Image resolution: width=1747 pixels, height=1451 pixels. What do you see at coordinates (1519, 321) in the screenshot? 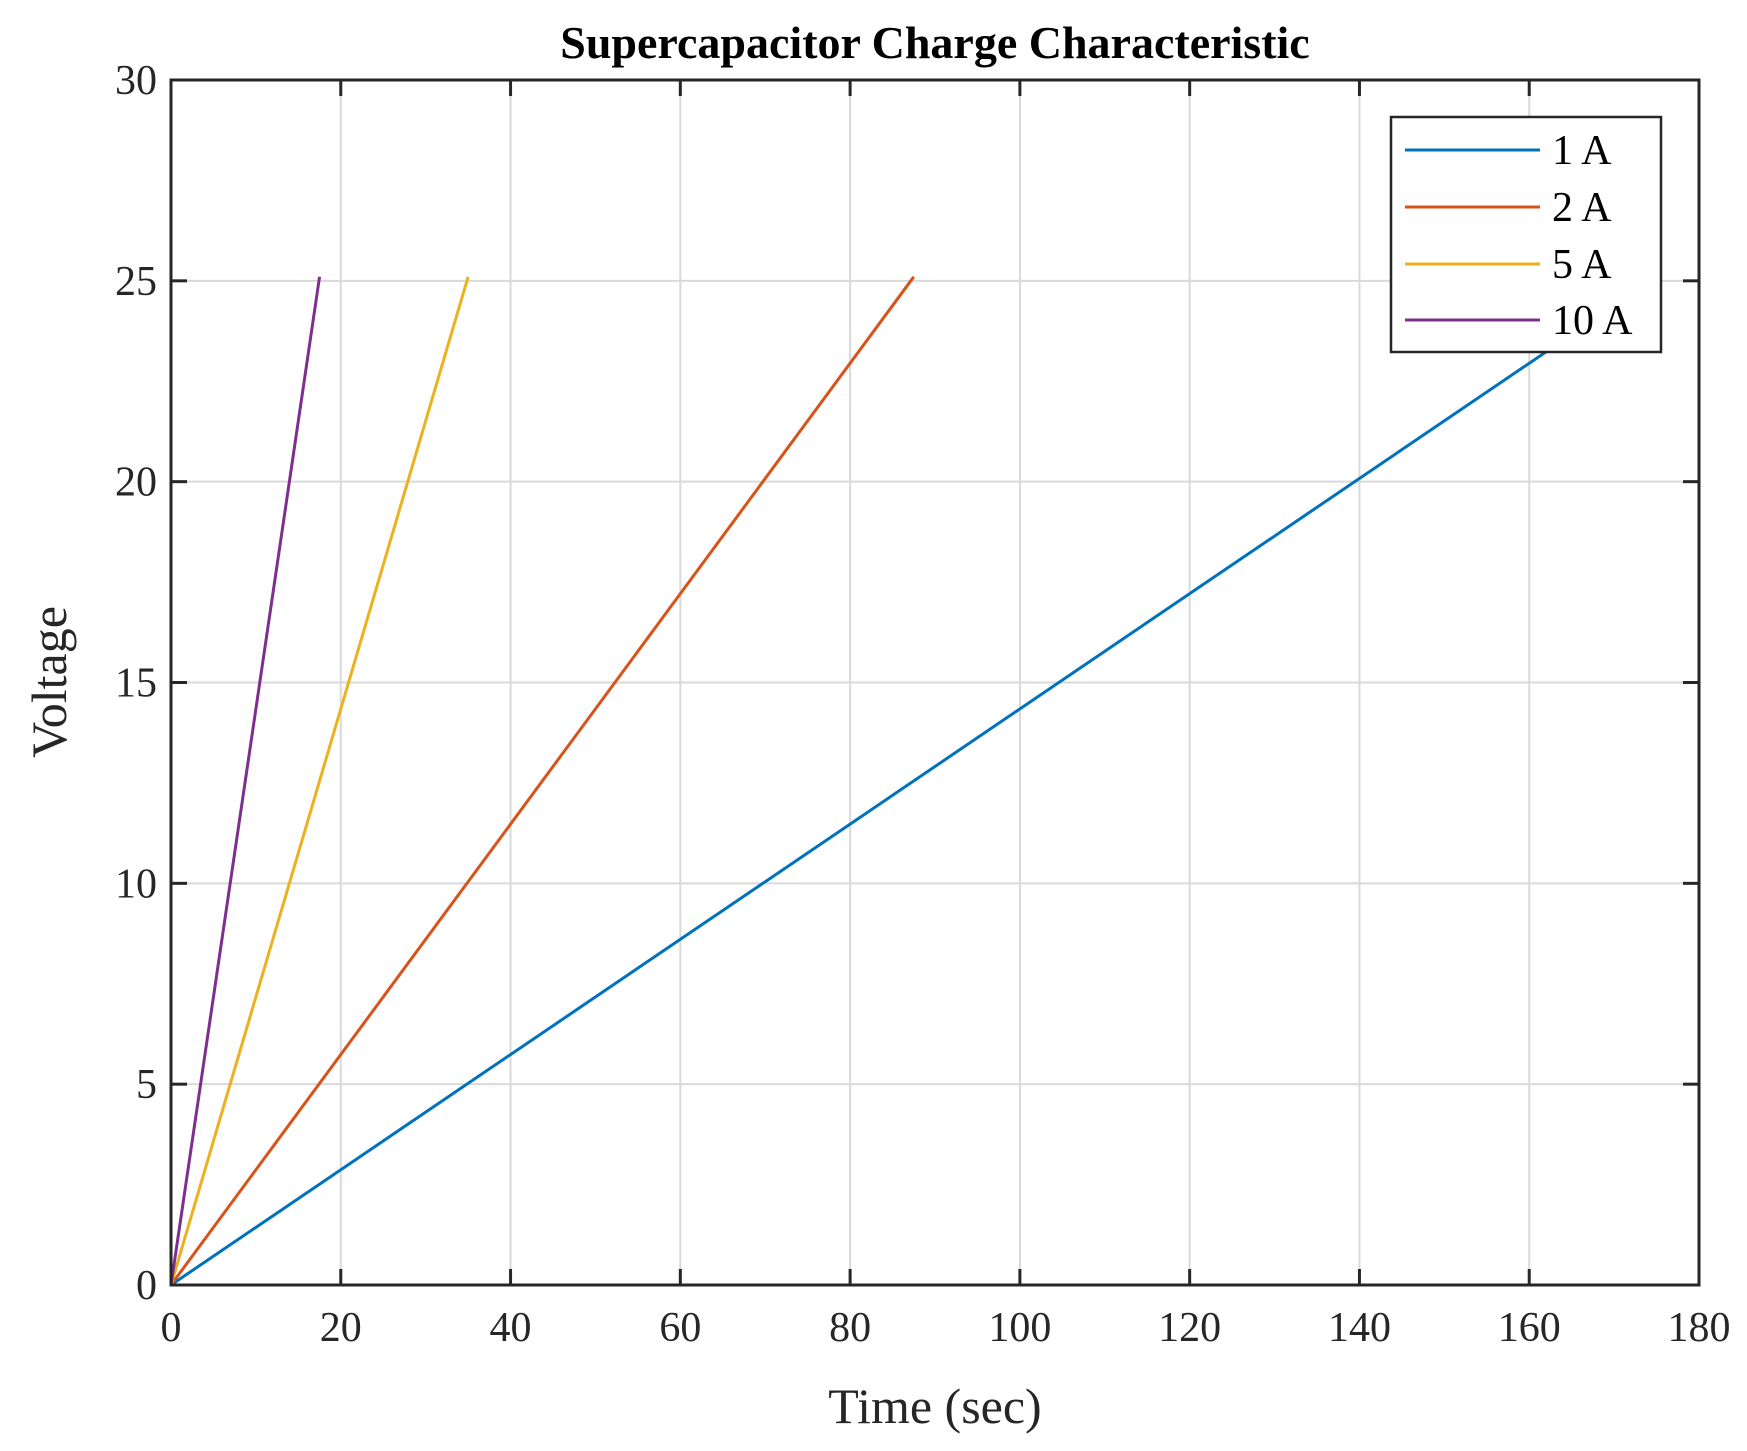
I see `legend-item-10a: 10 A` at bounding box center [1519, 321].